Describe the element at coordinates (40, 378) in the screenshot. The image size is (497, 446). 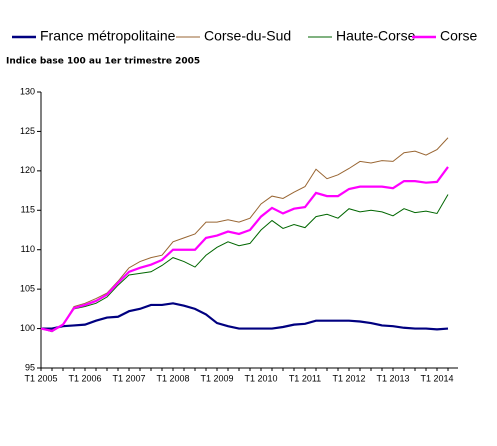
I see `x-tick-label: T1 2005` at that location.